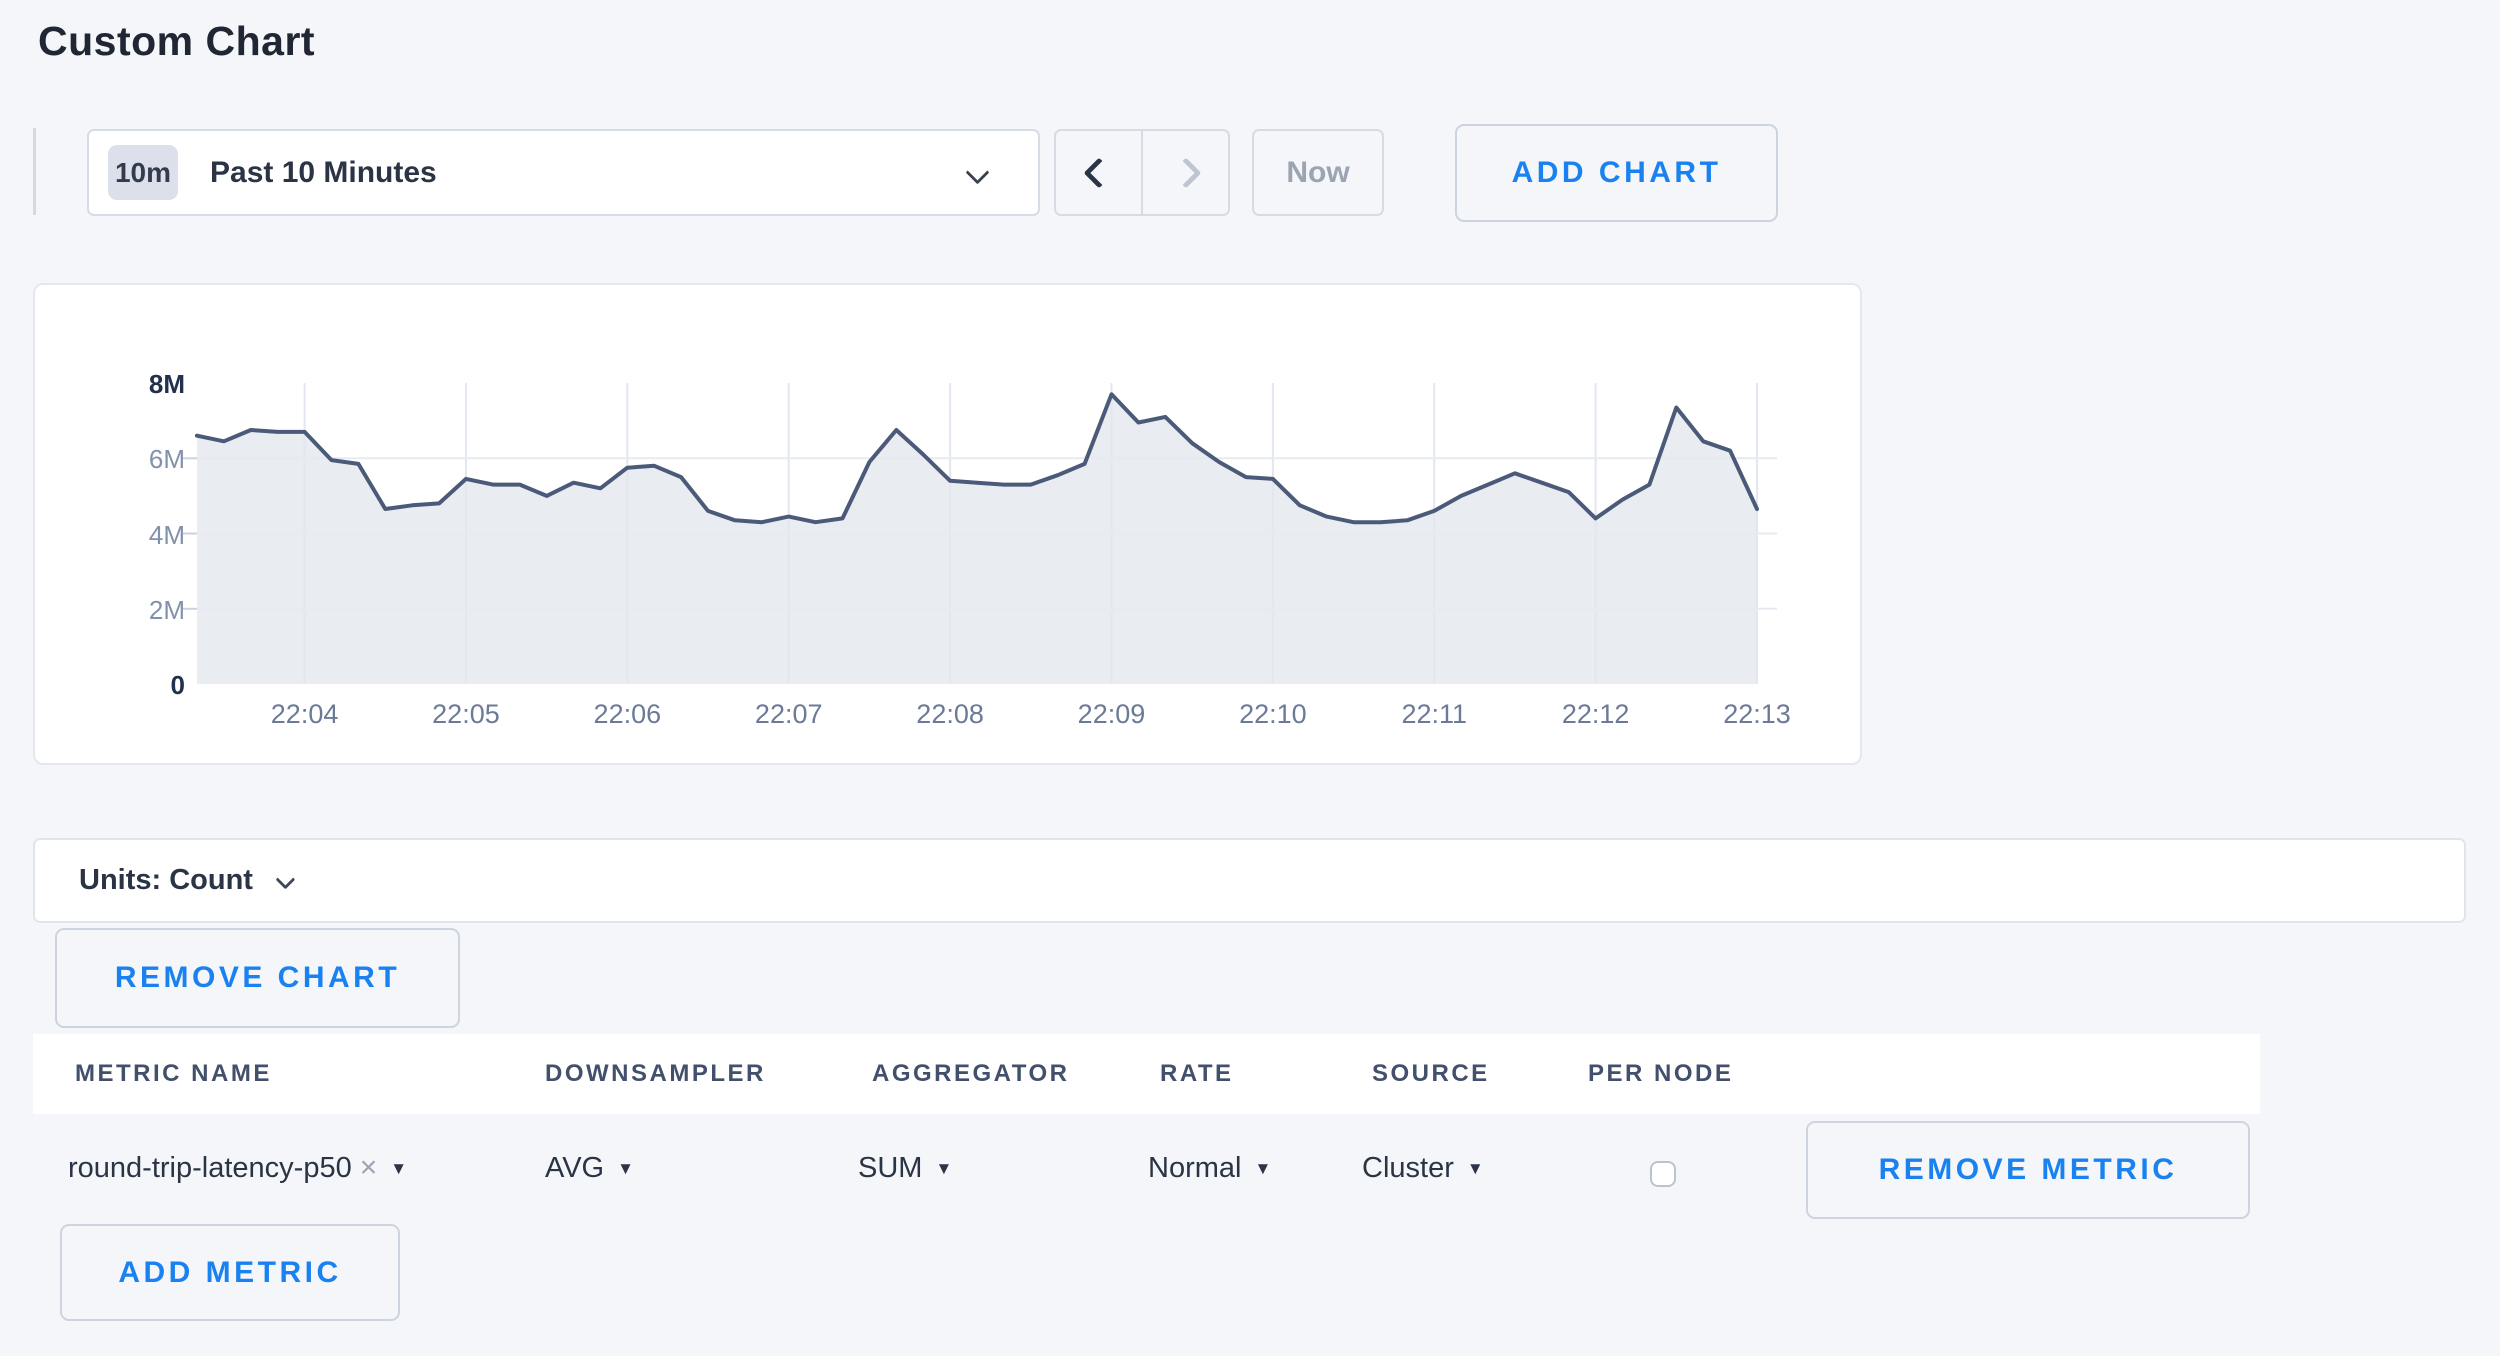 This screenshot has width=2500, height=1356. Describe the element at coordinates (143, 172) in the screenshot. I see `time-window-badge: 10m` at that location.